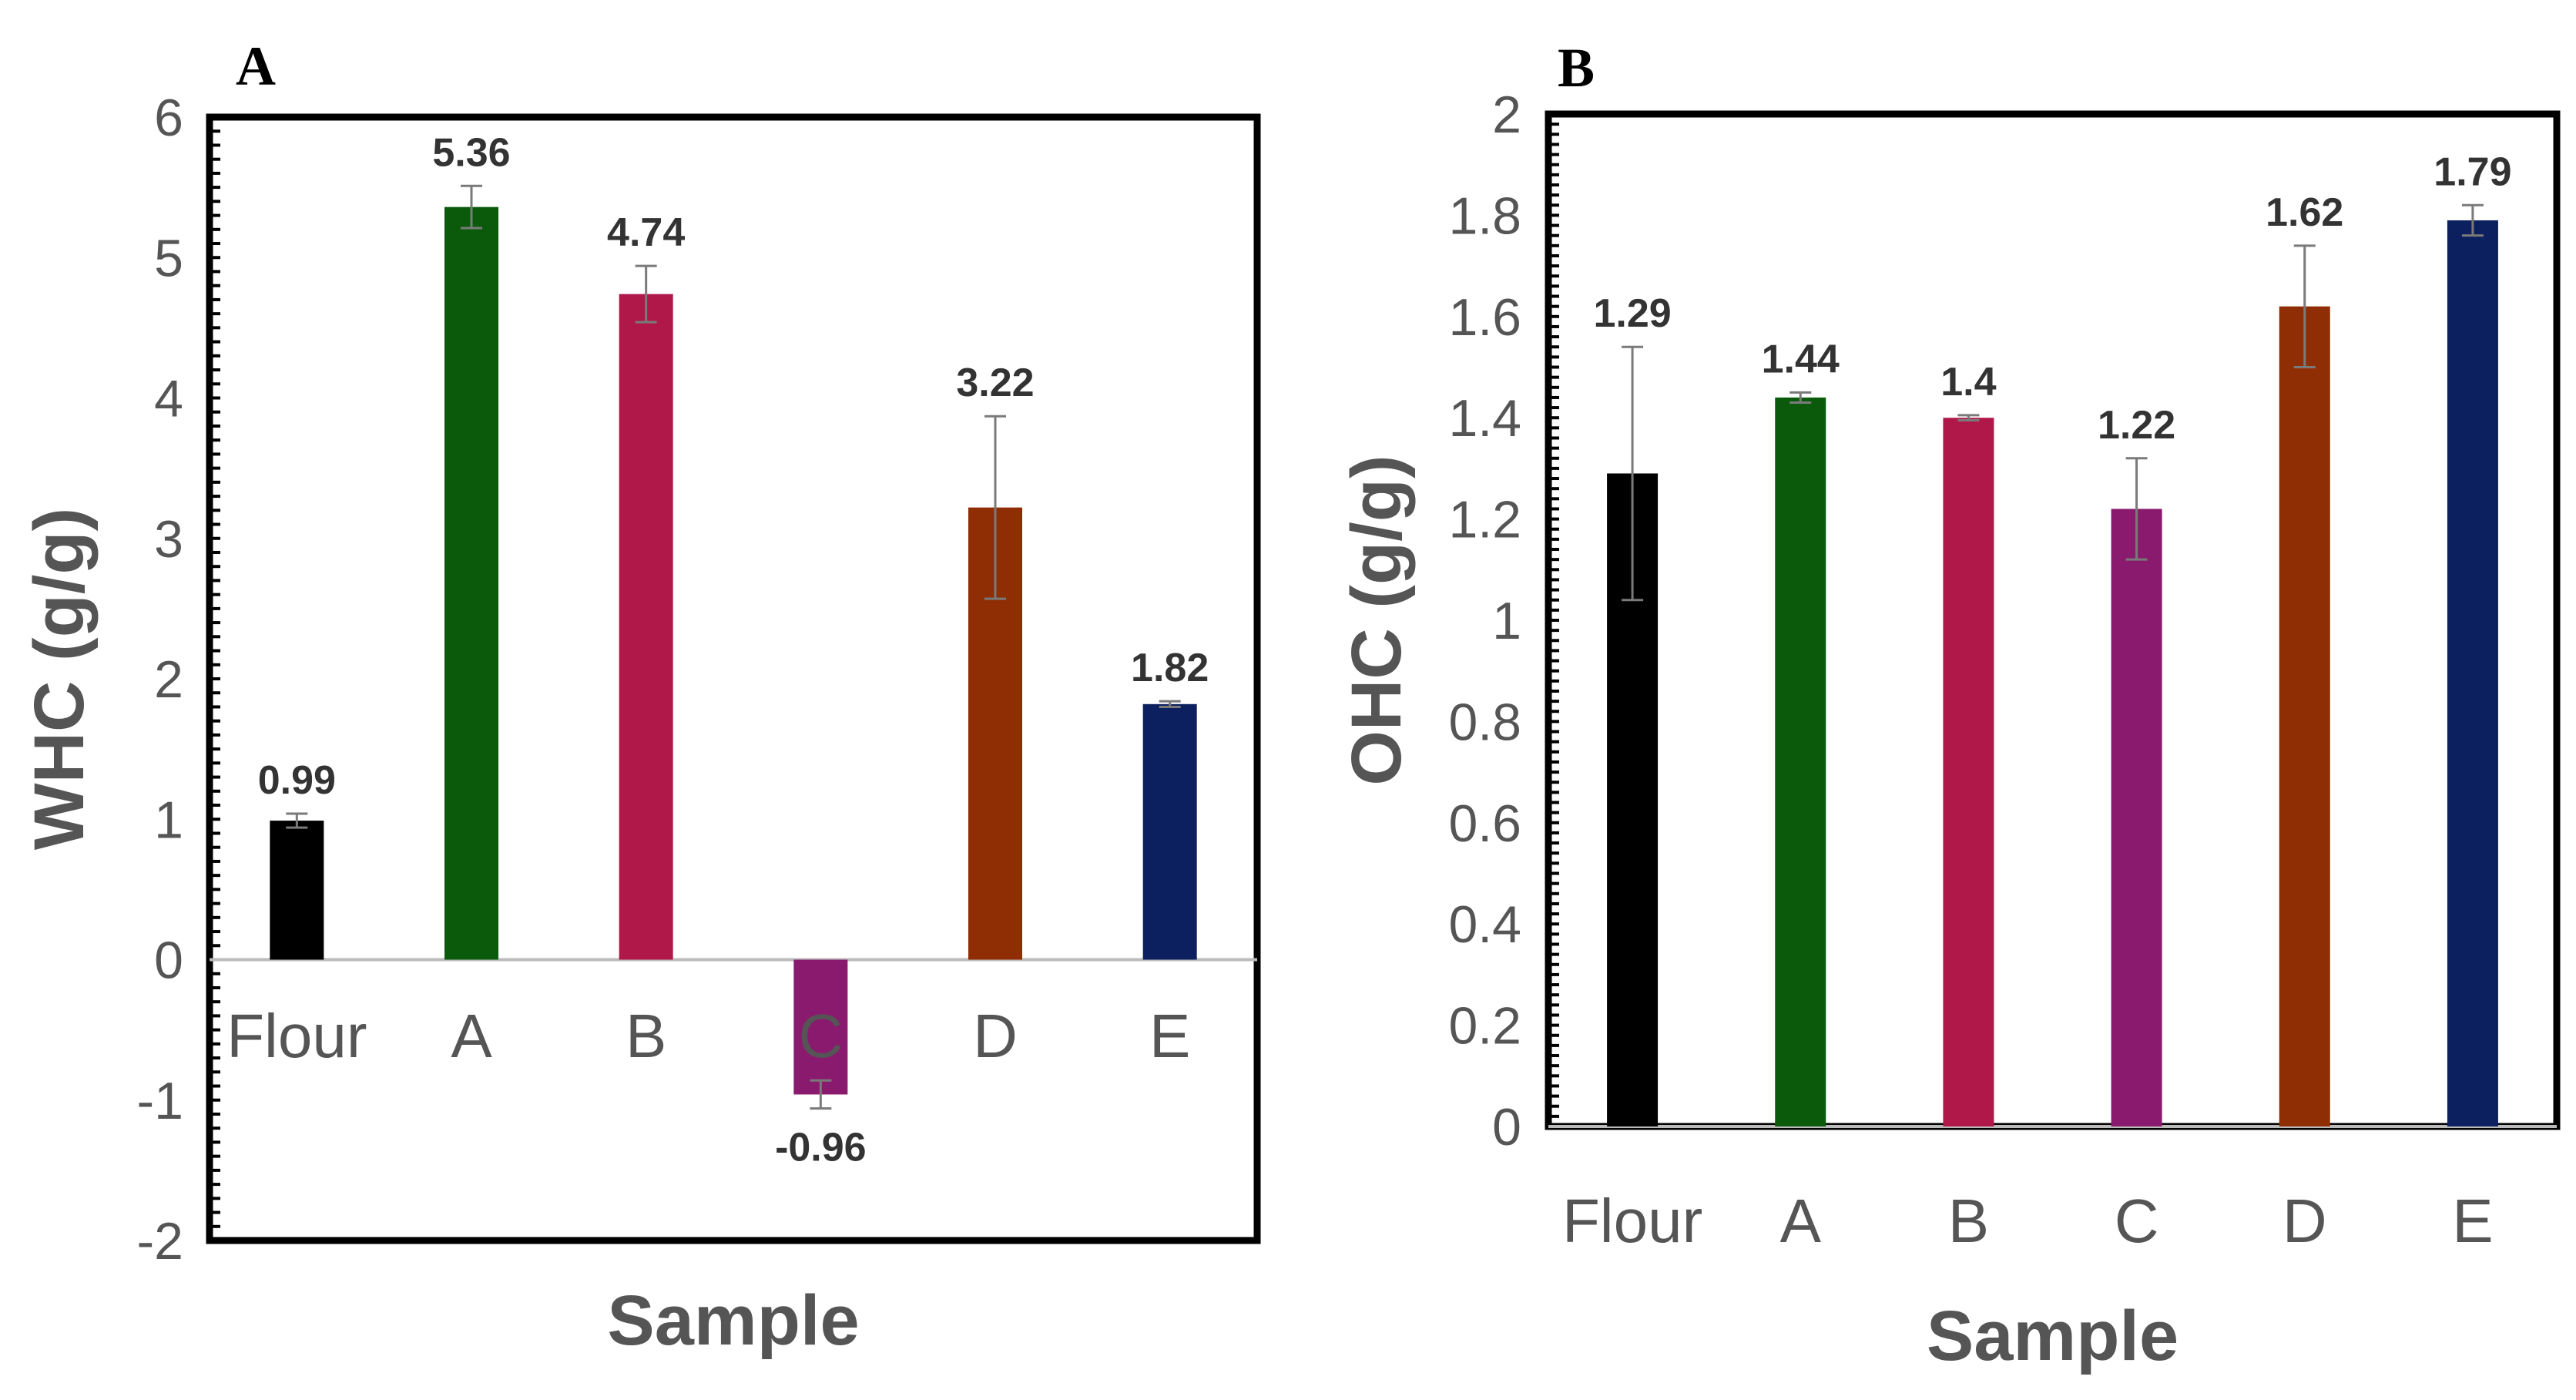 The height and width of the screenshot is (1400, 2576). Describe the element at coordinates (1632, 313) in the screenshot. I see `data-label: 1.29` at that location.